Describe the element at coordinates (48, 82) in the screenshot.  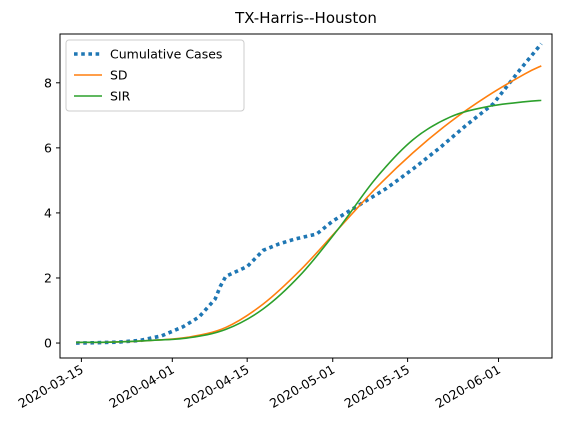
I see `y-tick-label: 8` at that location.